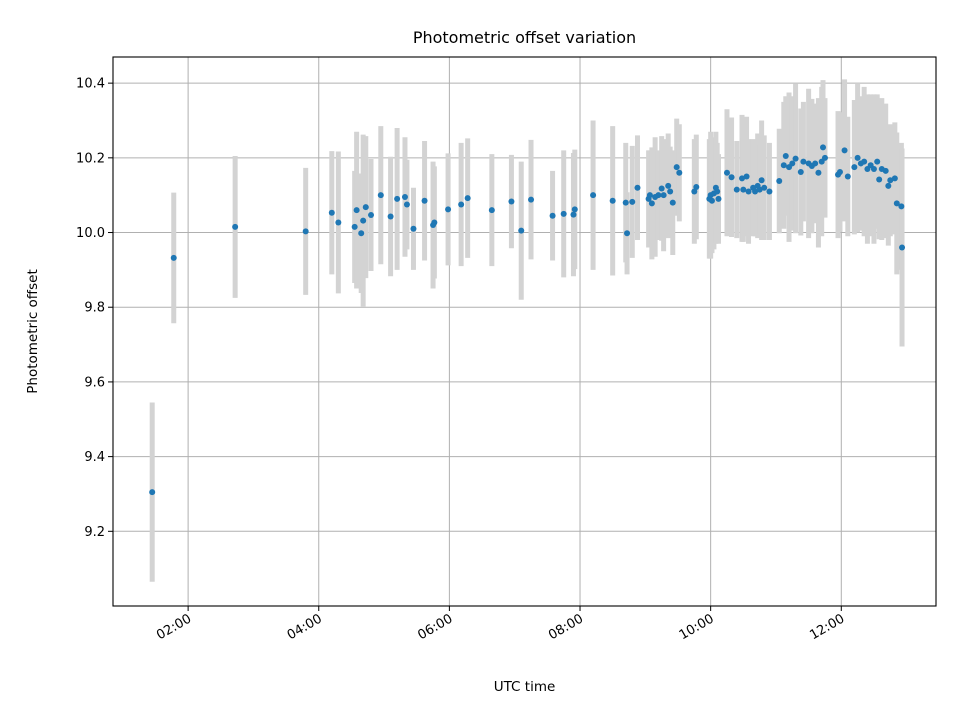  What do you see at coordinates (94, 382) in the screenshot?
I see `y-tick-label: 9.6` at bounding box center [94, 382].